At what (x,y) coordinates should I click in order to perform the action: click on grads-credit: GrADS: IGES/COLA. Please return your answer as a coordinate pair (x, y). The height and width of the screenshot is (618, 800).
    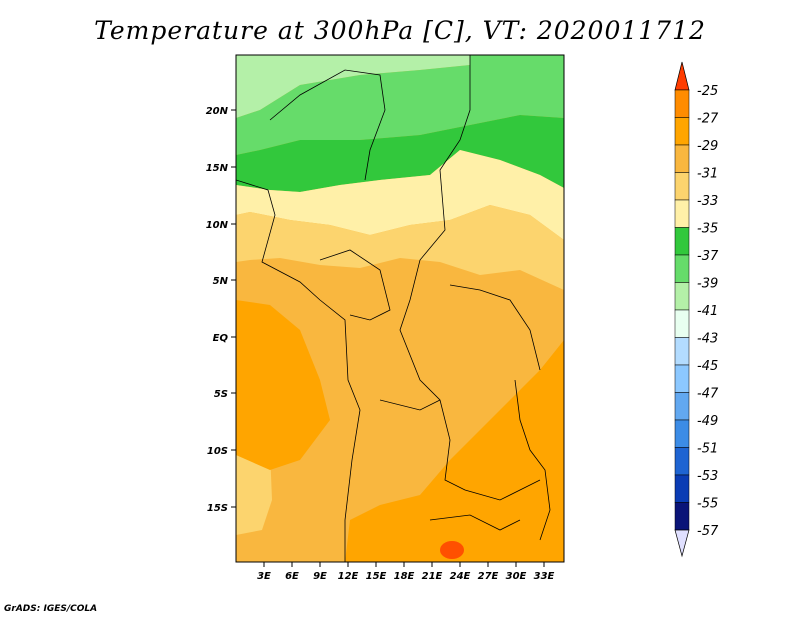
    Looking at the image, I should click on (51, 609).